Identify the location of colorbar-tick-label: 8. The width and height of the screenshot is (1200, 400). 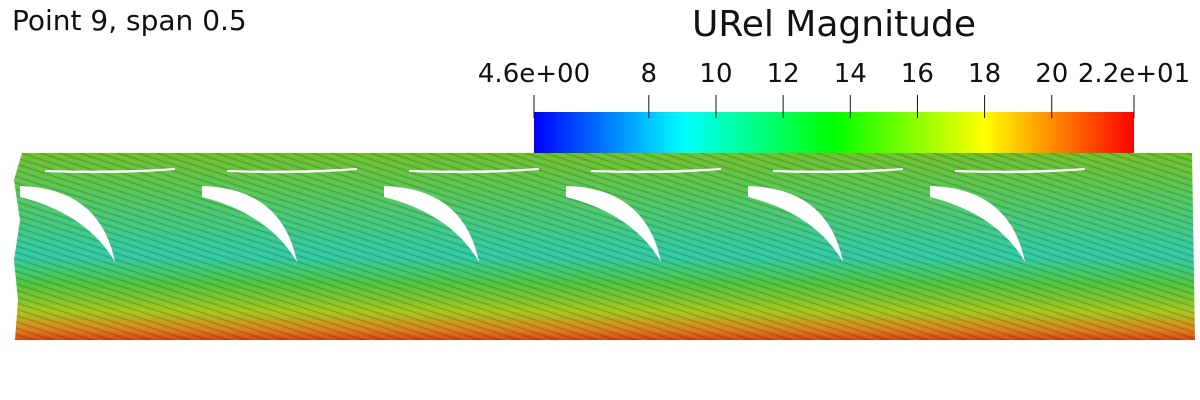
(649, 74).